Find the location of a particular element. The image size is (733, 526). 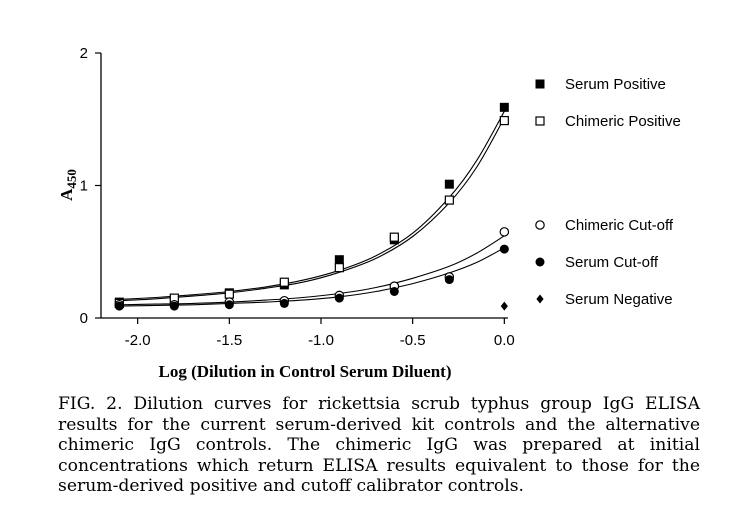

y-tick-label: 0 is located at coordinates (84, 318).